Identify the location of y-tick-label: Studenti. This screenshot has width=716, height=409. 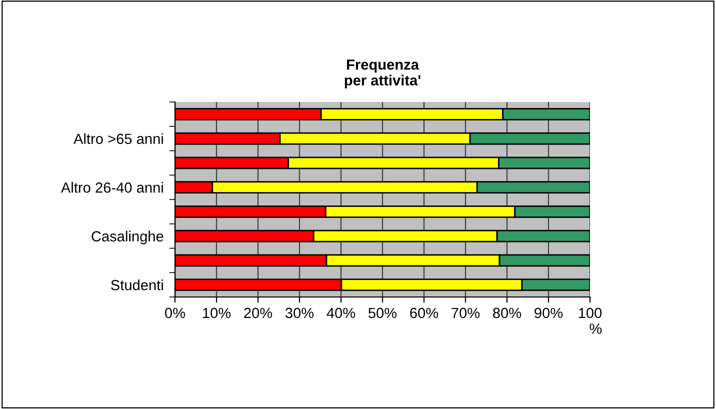
(137, 285).